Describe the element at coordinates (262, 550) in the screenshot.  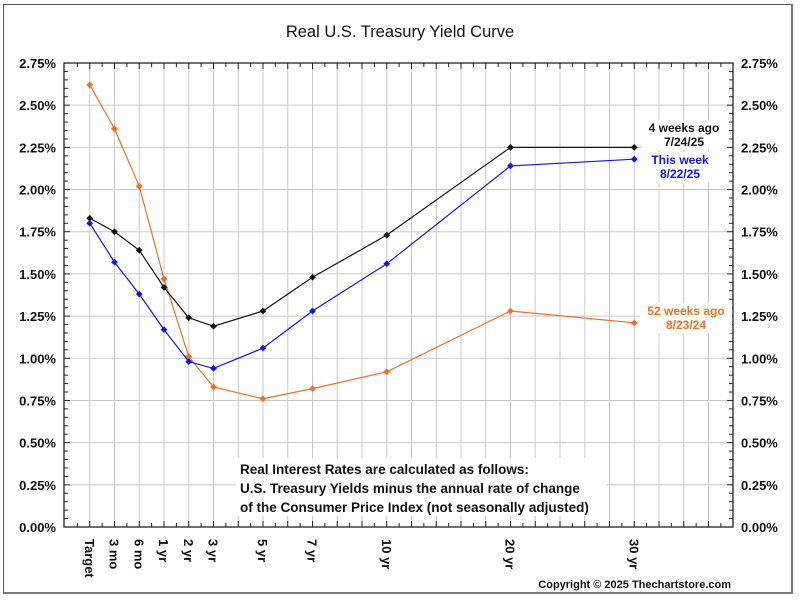
I see `x-tick-label: 5 yr` at that location.